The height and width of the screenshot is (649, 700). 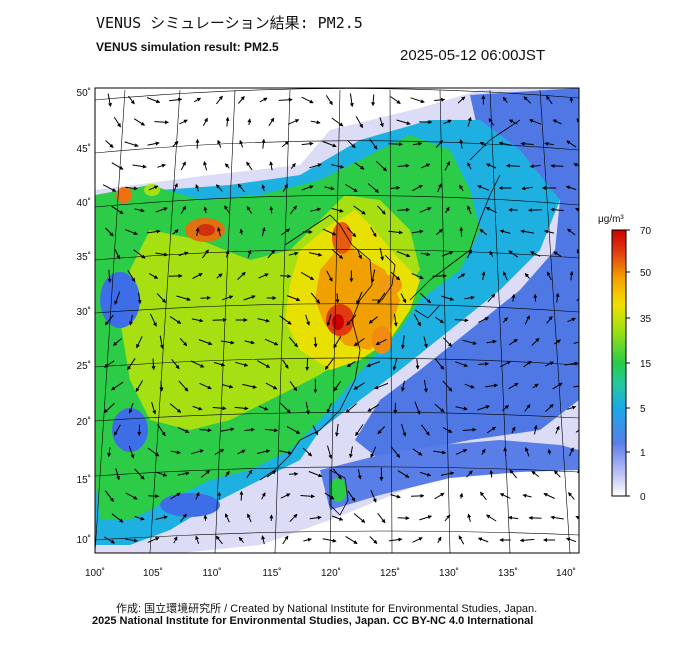 What do you see at coordinates (382, 340) in the screenshot?
I see `hotspot-east` at bounding box center [382, 340].